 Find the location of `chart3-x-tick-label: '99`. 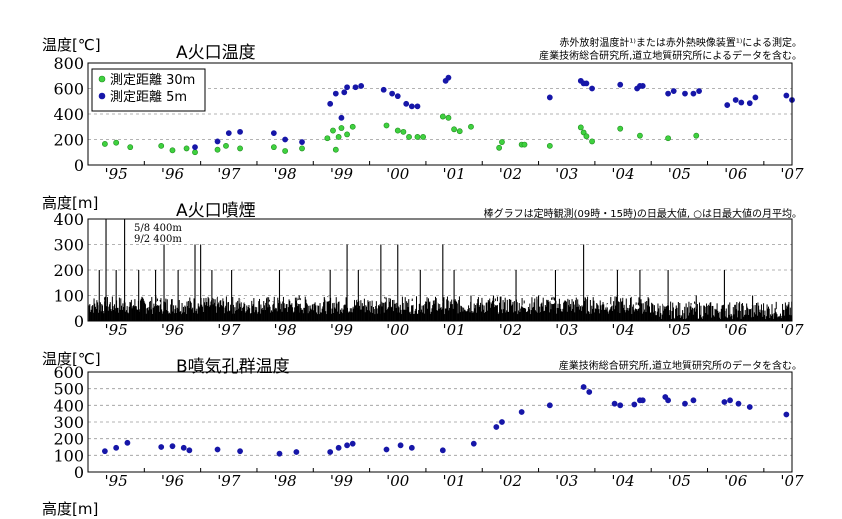

chart3-x-tick-label: '99 is located at coordinates (342, 481).